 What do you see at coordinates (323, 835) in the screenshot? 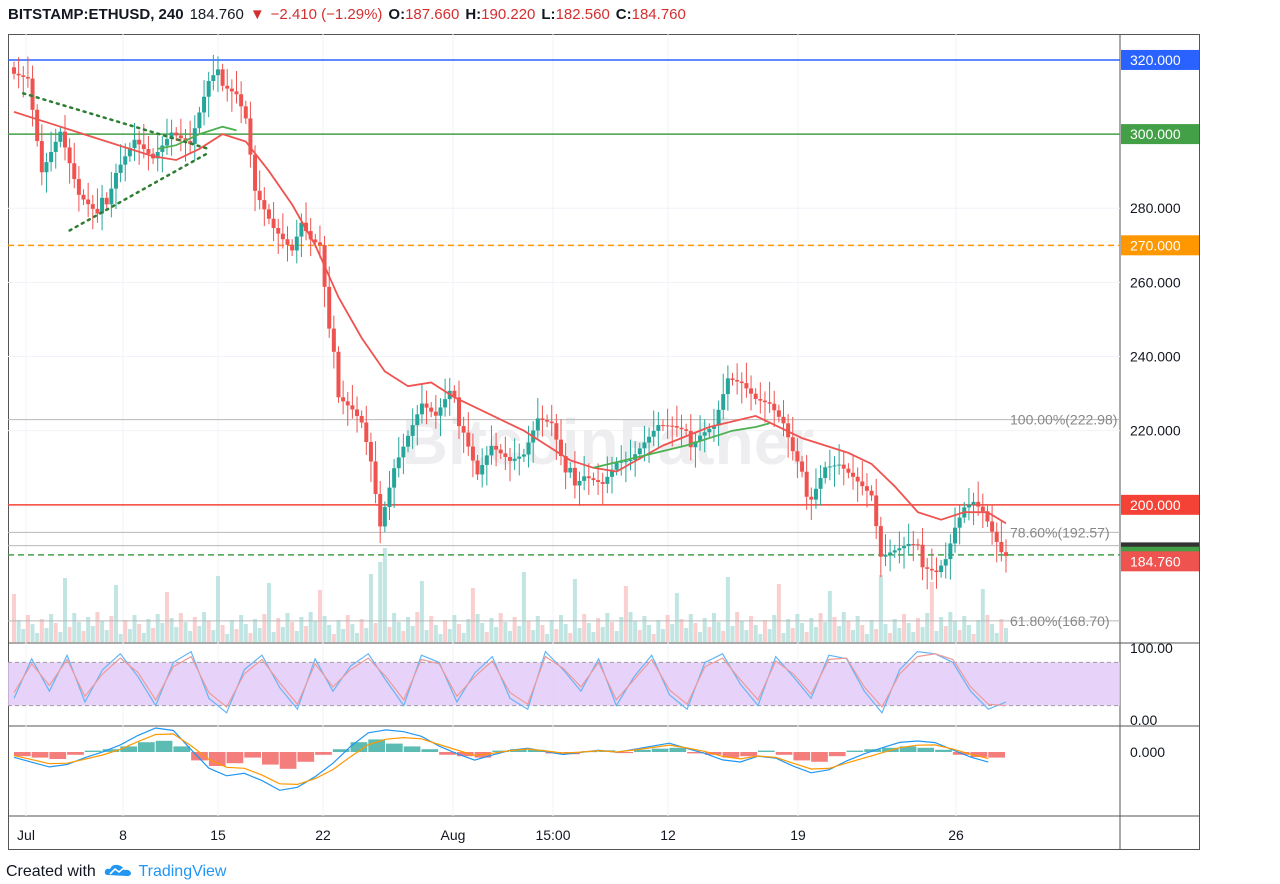
I see `time-tick-label: 22` at bounding box center [323, 835].